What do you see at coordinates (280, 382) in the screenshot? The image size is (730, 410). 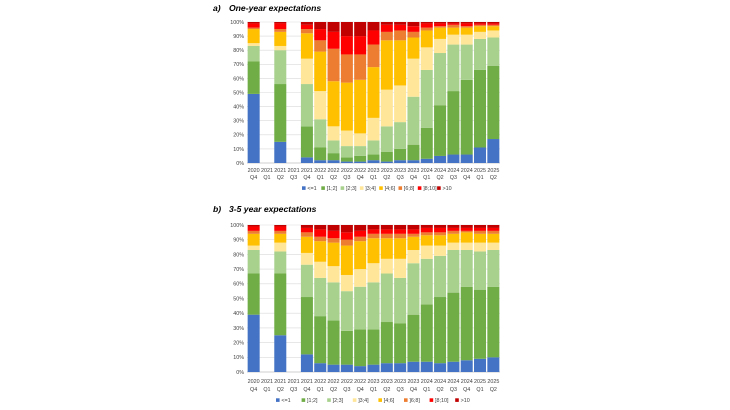 I see `x-tick-year: 2021` at bounding box center [280, 382].